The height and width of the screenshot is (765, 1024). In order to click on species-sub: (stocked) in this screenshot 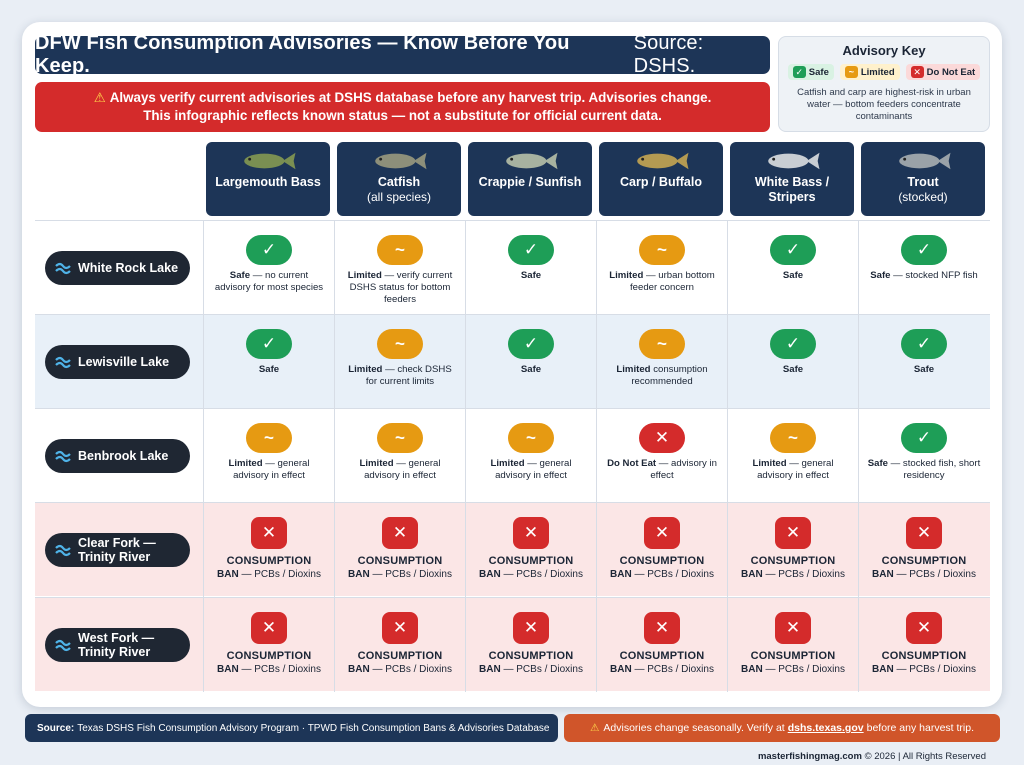, I will do `click(923, 197)`.